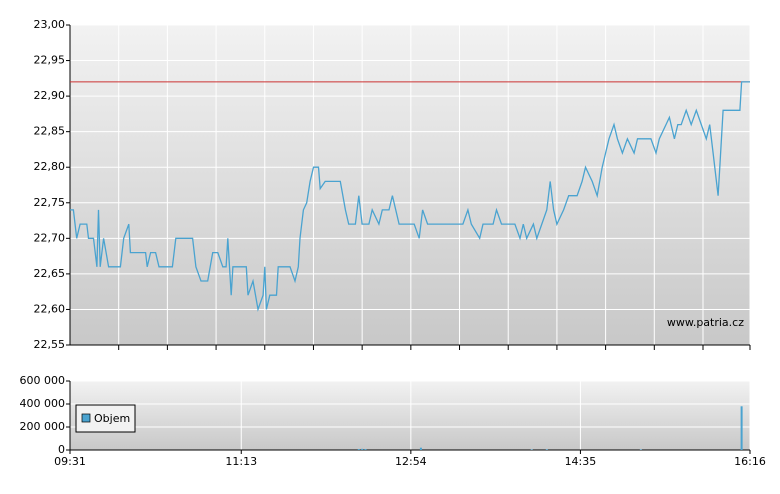  What do you see at coordinates (50, 273) in the screenshot?
I see `y-tick-label: 22,65` at bounding box center [50, 273].